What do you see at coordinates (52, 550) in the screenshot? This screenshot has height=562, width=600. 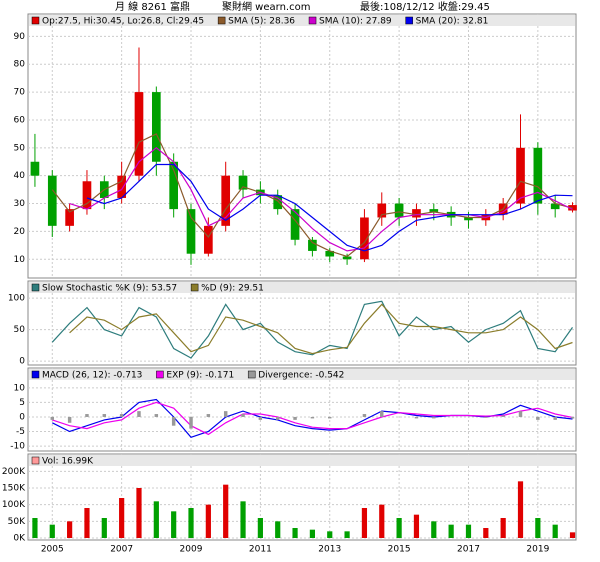 I see `x-tick-label: 2005` at bounding box center [52, 550].